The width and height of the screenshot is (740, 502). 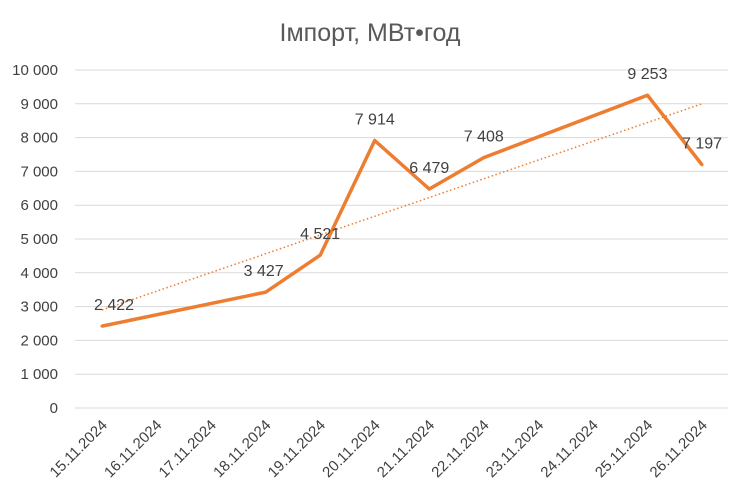 I want to click on data-label: 9 253, so click(x=647, y=74).